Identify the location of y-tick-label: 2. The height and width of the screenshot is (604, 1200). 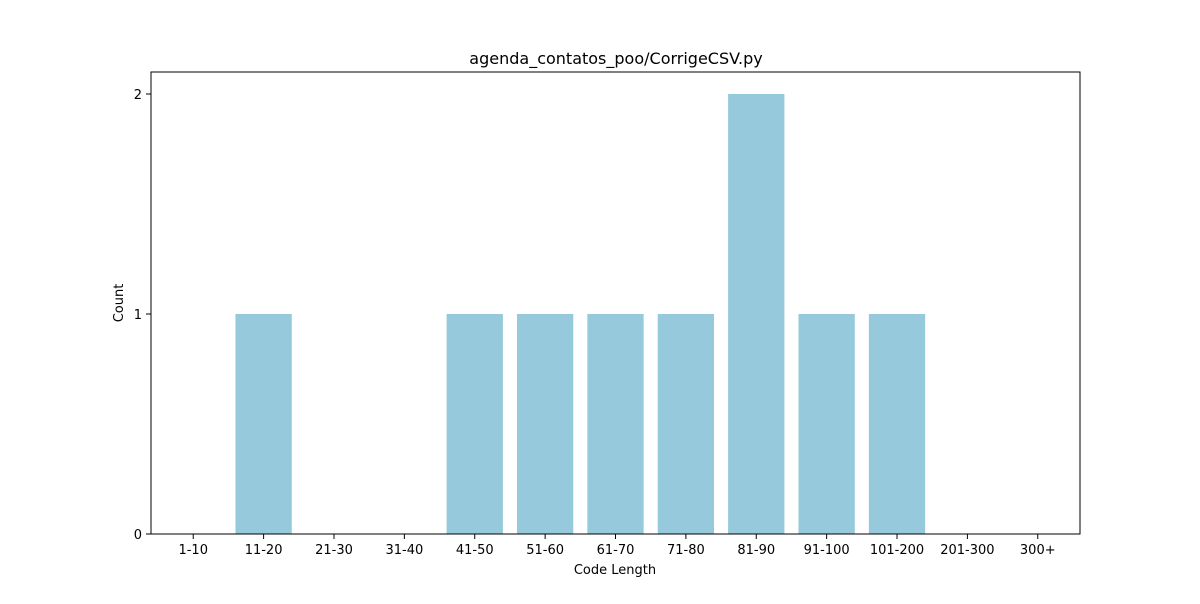
(138, 95).